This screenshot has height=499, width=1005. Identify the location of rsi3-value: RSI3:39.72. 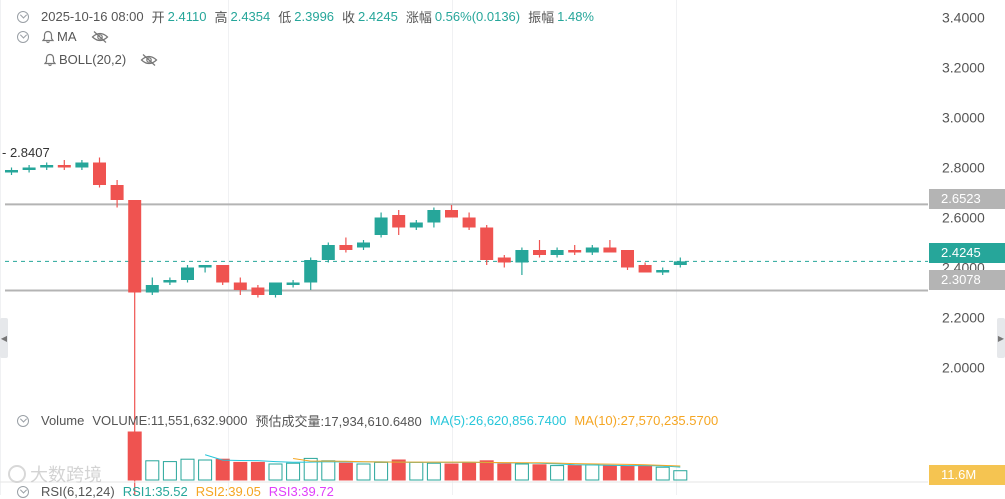
(301, 491).